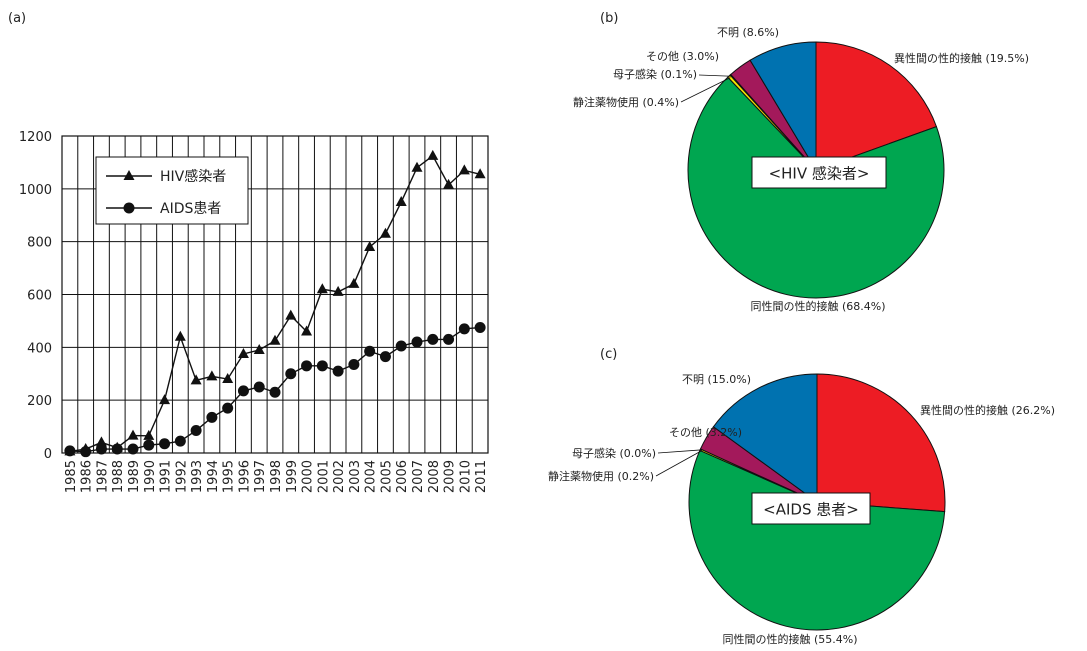 The image size is (1087, 651). What do you see at coordinates (39, 243) in the screenshot?
I see `y-tick-label: 800` at bounding box center [39, 243].